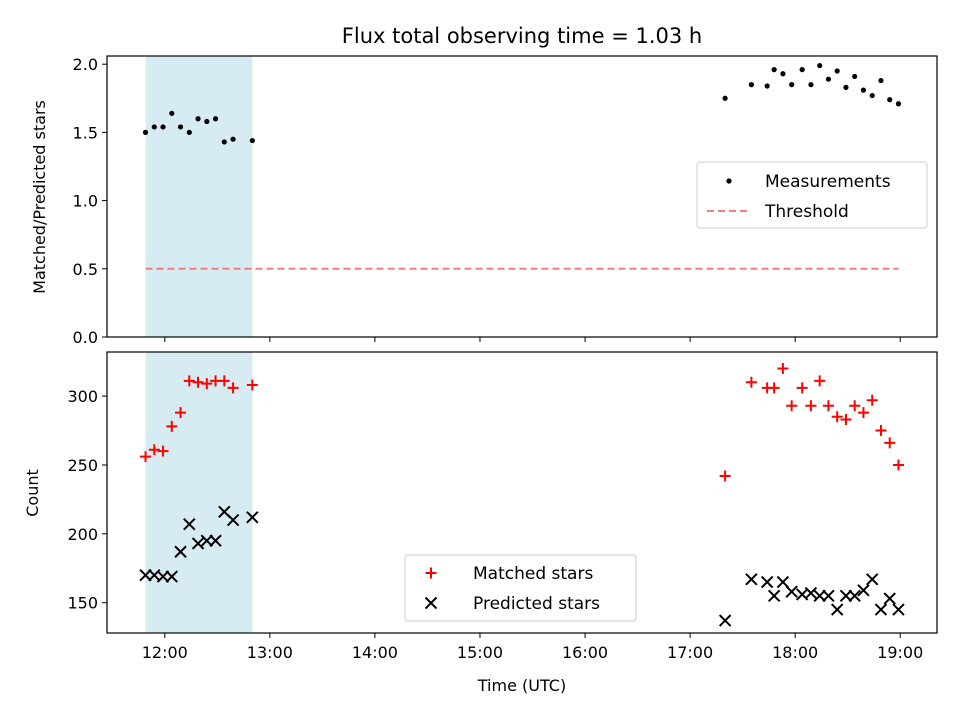  I want to click on legend-measurements-label: Measurements, so click(828, 182).